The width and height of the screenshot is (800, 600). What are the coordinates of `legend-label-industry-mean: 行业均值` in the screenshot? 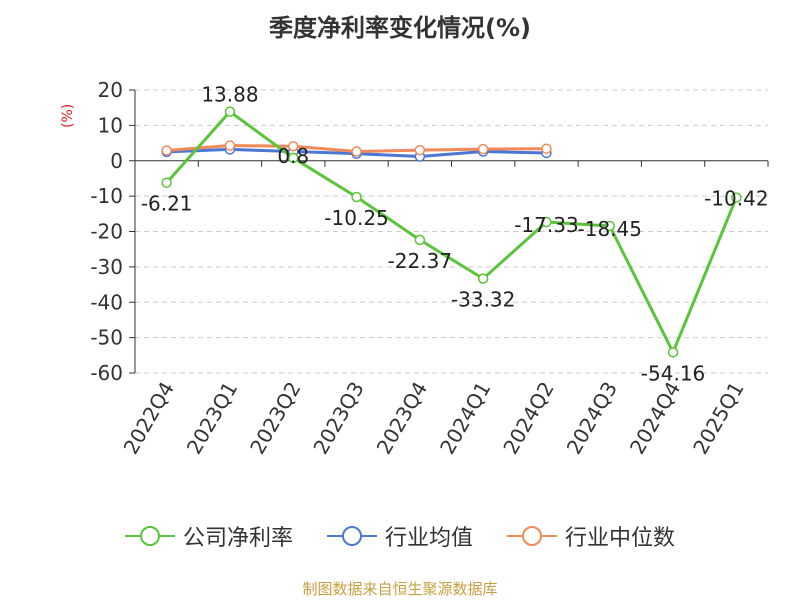 It's located at (428, 538).